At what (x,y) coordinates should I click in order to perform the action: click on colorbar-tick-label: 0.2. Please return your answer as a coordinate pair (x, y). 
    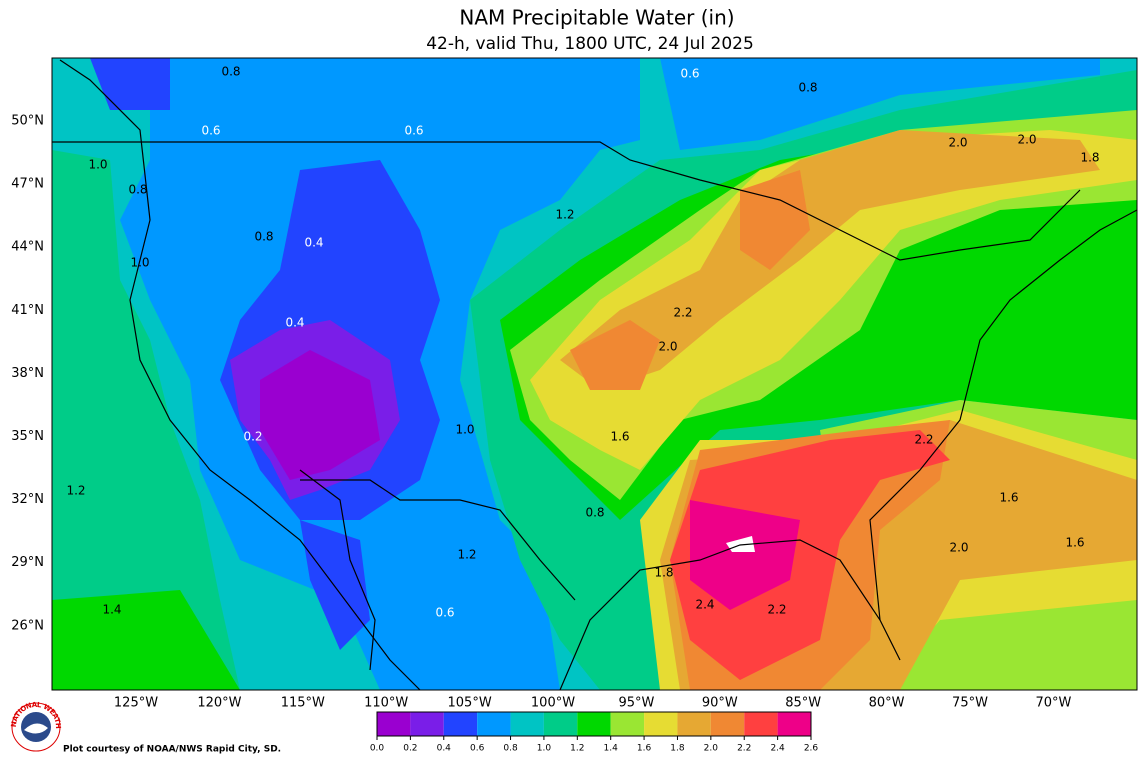
    Looking at the image, I should click on (410, 749).